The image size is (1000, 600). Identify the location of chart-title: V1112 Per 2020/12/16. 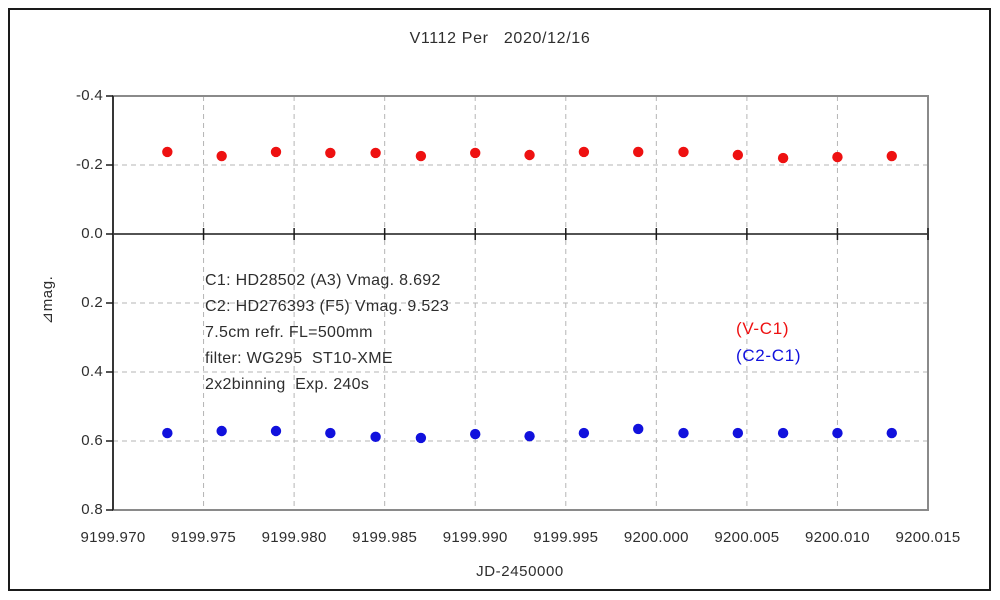
(500, 38).